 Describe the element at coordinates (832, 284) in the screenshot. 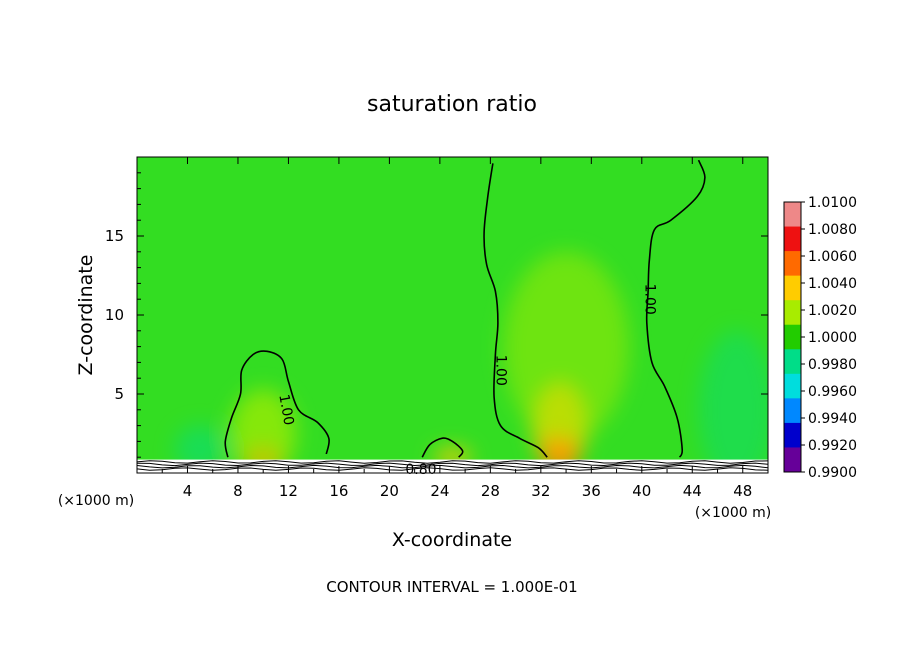

I see `colorbar-tick-label: 1.0040` at that location.